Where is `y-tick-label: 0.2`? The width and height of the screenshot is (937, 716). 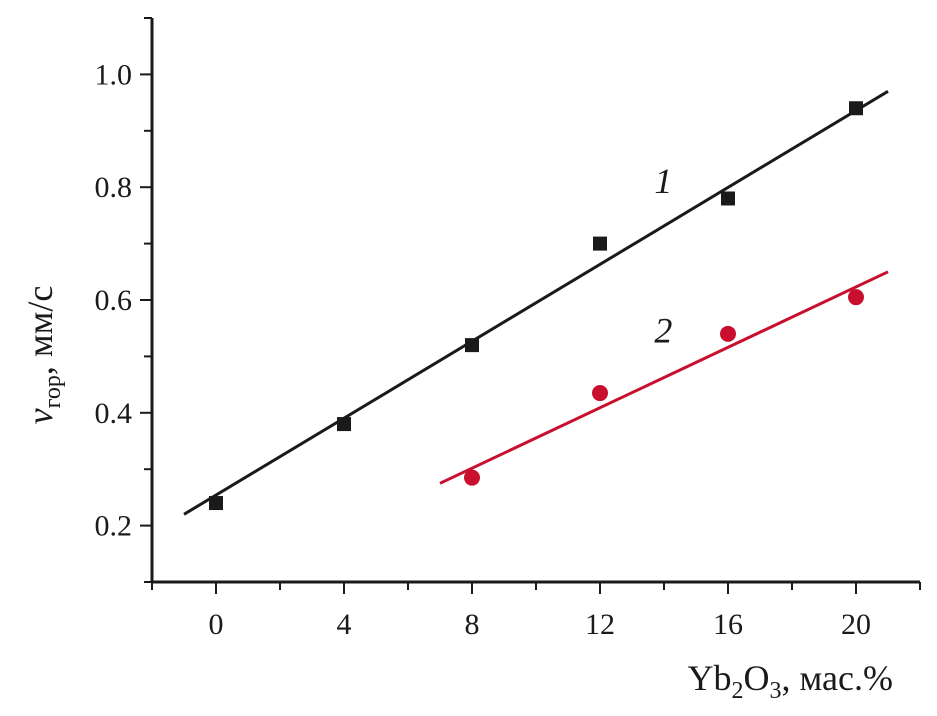 y-tick-label: 0.2 is located at coordinates (114, 526).